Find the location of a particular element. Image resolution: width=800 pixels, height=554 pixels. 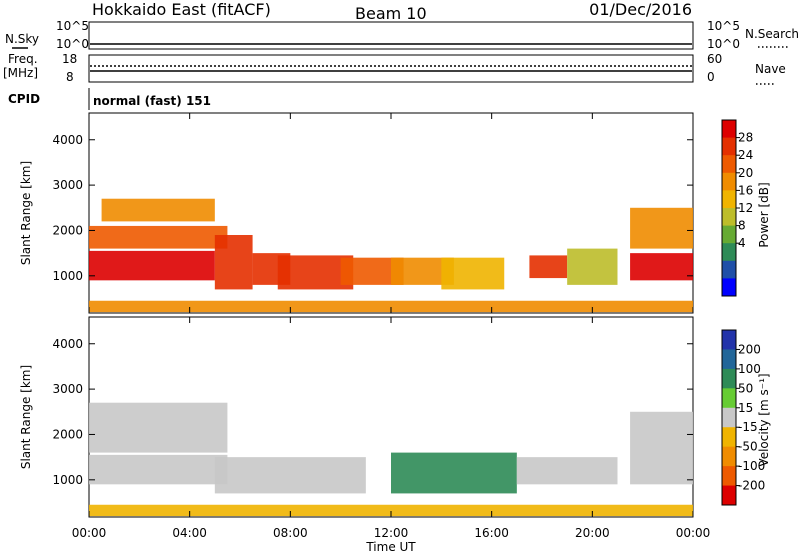

nsky-tick-top: 10^5 is located at coordinates (72, 26).